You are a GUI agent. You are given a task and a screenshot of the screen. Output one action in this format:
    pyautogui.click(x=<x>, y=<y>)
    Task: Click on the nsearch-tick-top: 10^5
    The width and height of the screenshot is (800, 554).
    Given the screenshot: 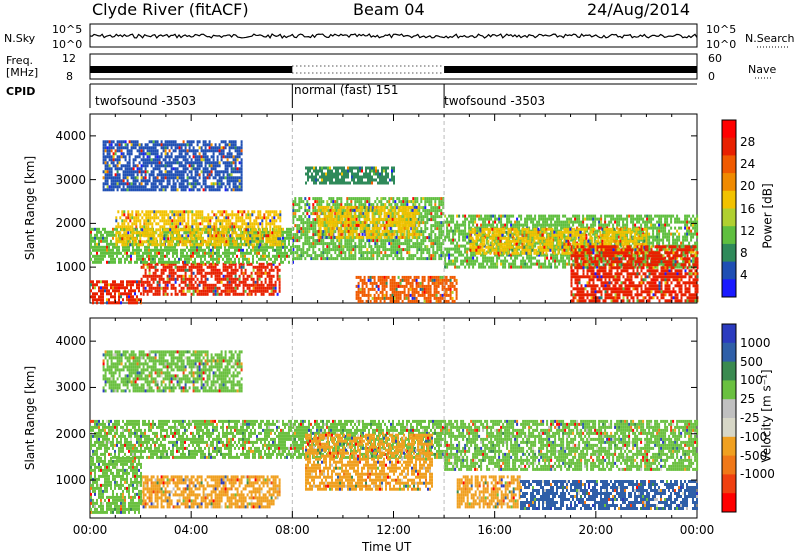 What is the action you would take?
    pyautogui.click(x=721, y=29)
    